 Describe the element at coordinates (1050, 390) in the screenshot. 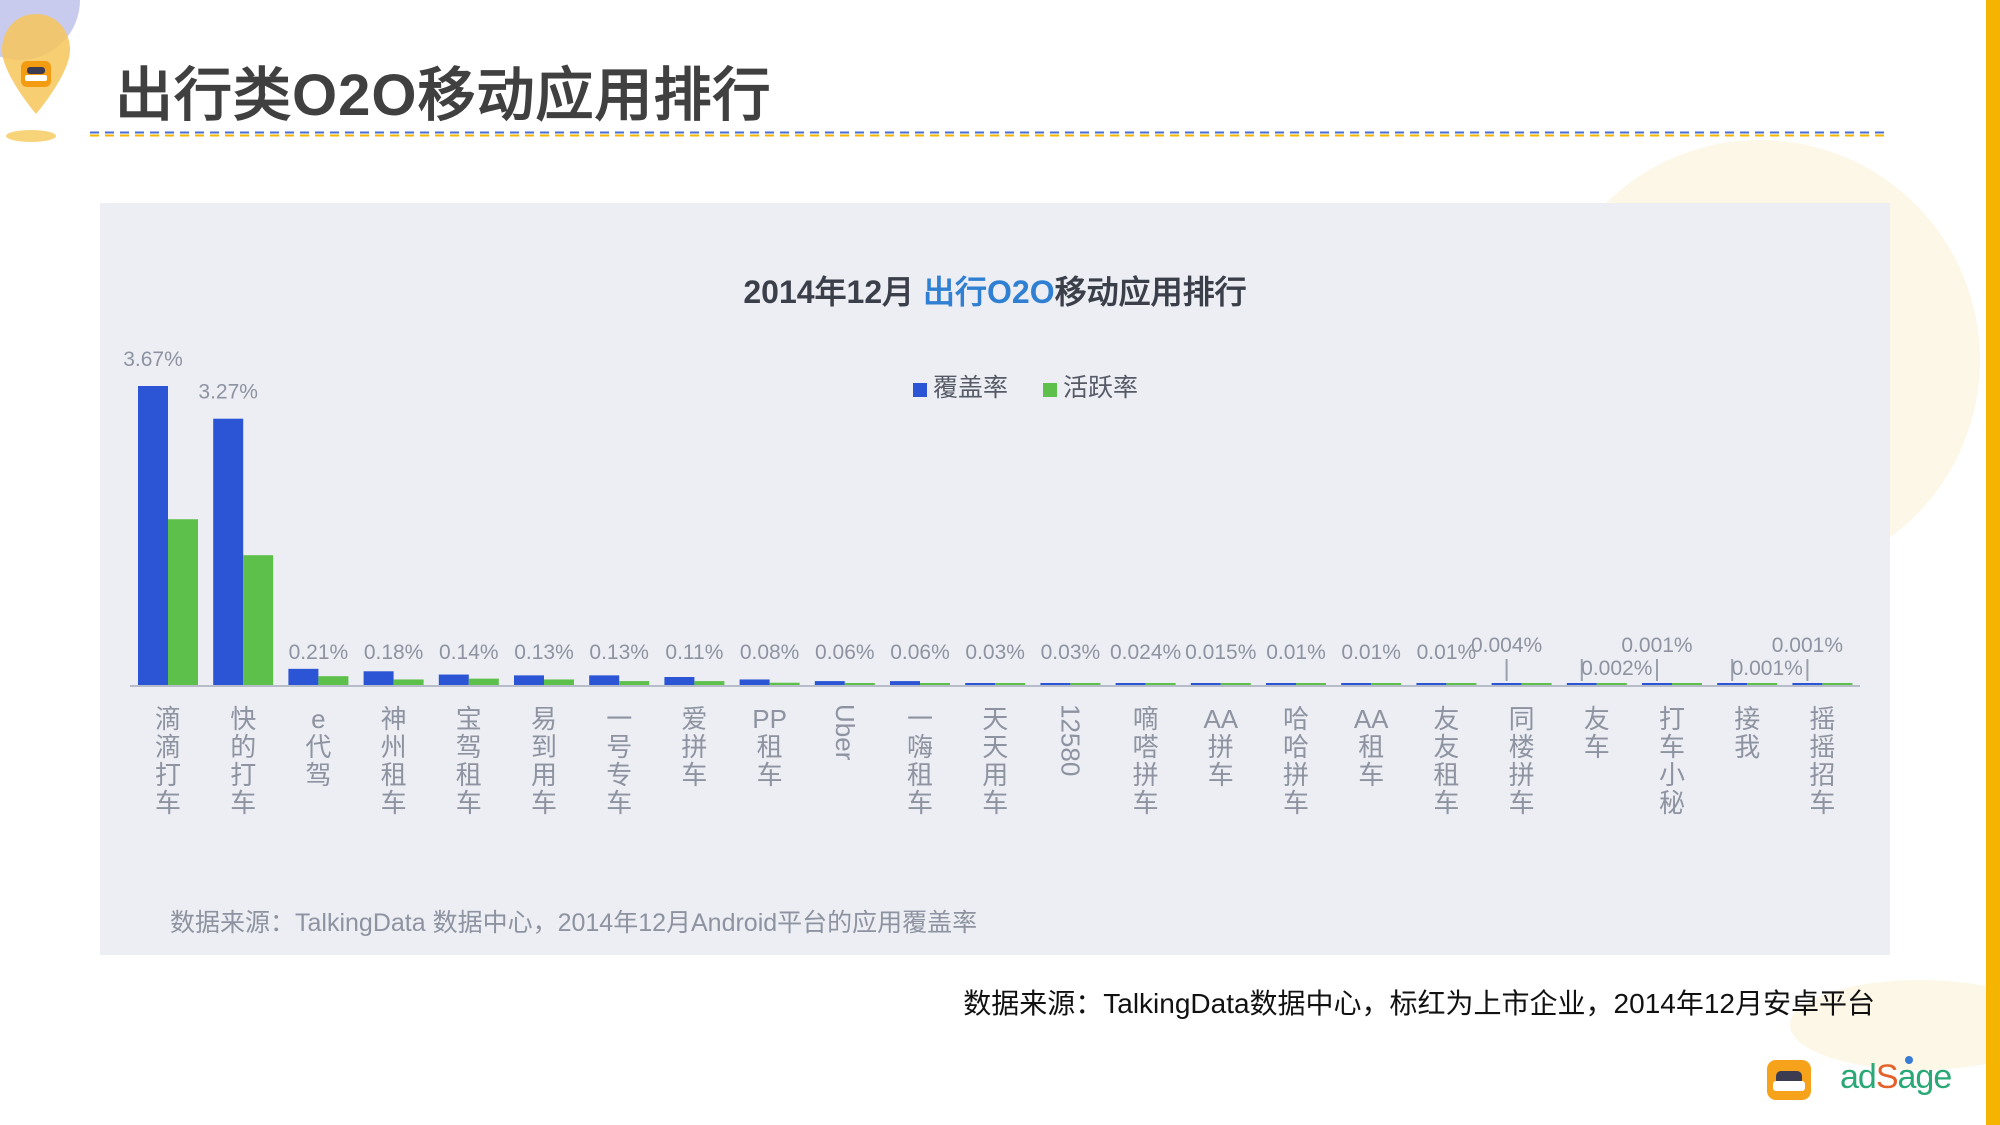

I see `legend-swatch-active` at that location.